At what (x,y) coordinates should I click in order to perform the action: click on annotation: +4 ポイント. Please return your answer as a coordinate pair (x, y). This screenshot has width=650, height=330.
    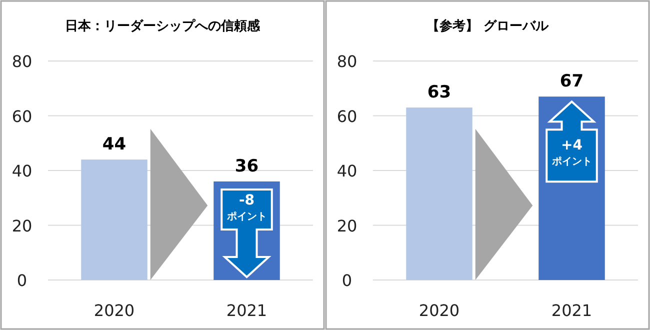
    Looking at the image, I should click on (571, 153).